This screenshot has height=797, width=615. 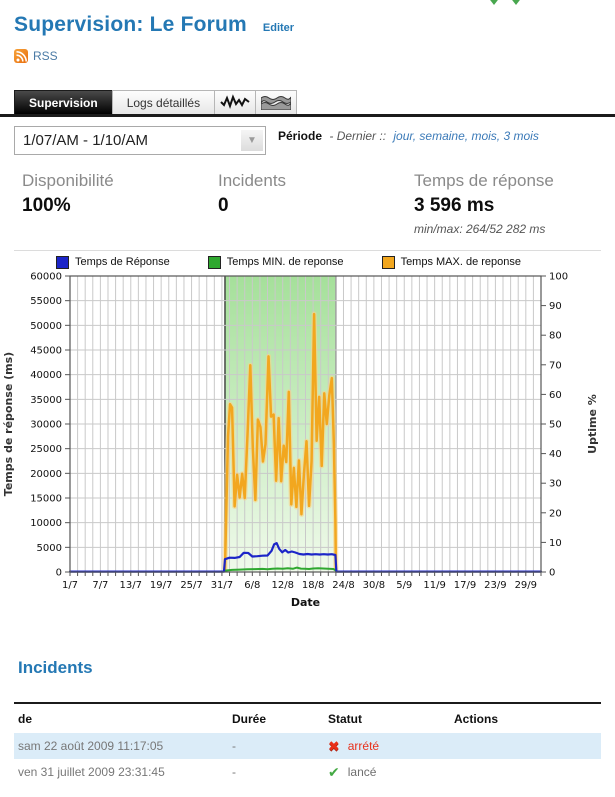 I want to click on svg-text: 100, so click(x=558, y=277).